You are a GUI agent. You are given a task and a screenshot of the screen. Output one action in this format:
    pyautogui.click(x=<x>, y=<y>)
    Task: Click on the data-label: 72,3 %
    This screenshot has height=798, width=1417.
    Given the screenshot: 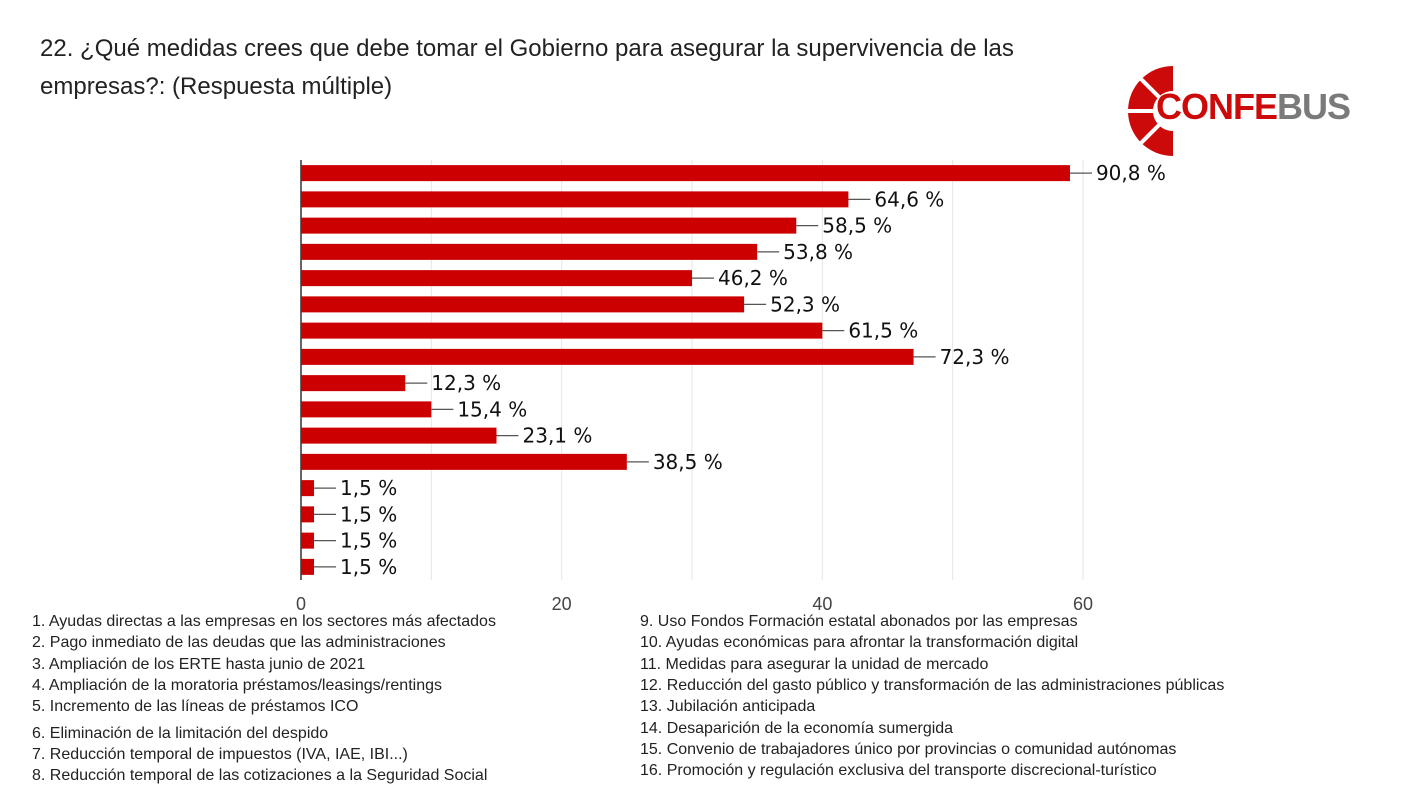 What is the action you would take?
    pyautogui.click(x=975, y=357)
    